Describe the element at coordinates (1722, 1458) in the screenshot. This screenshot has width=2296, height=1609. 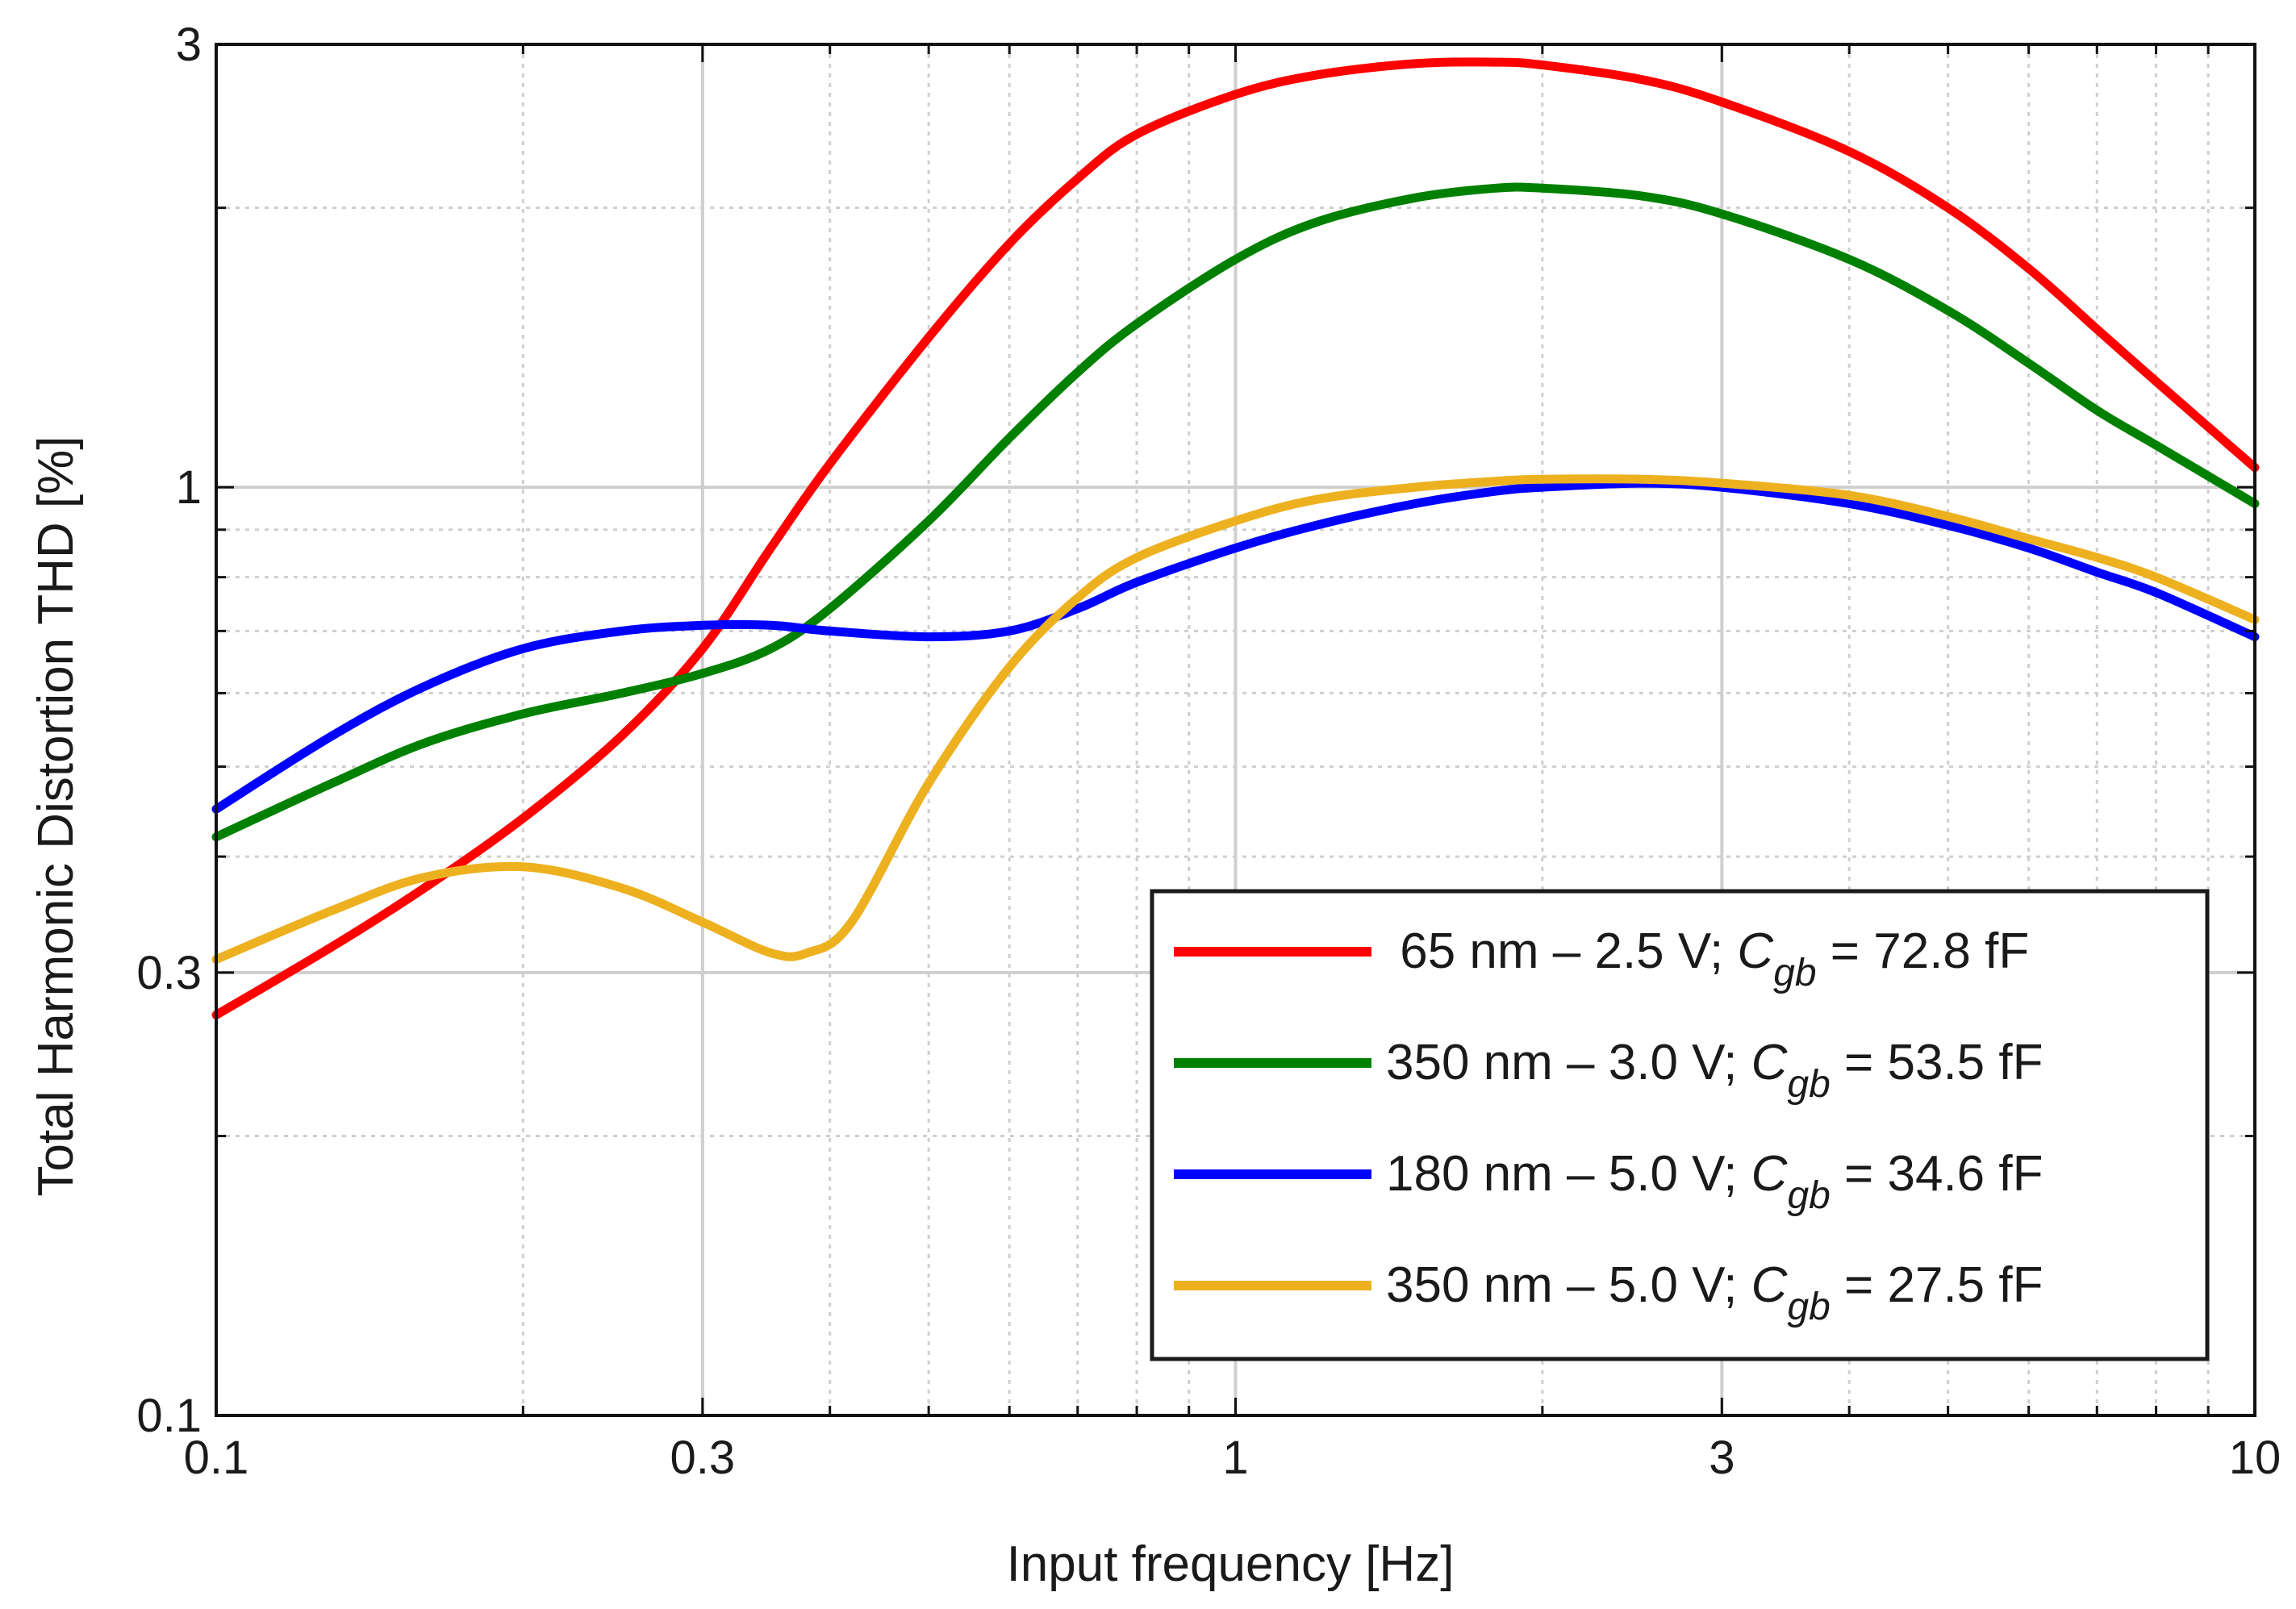
I see `x-tick-label: 3` at that location.